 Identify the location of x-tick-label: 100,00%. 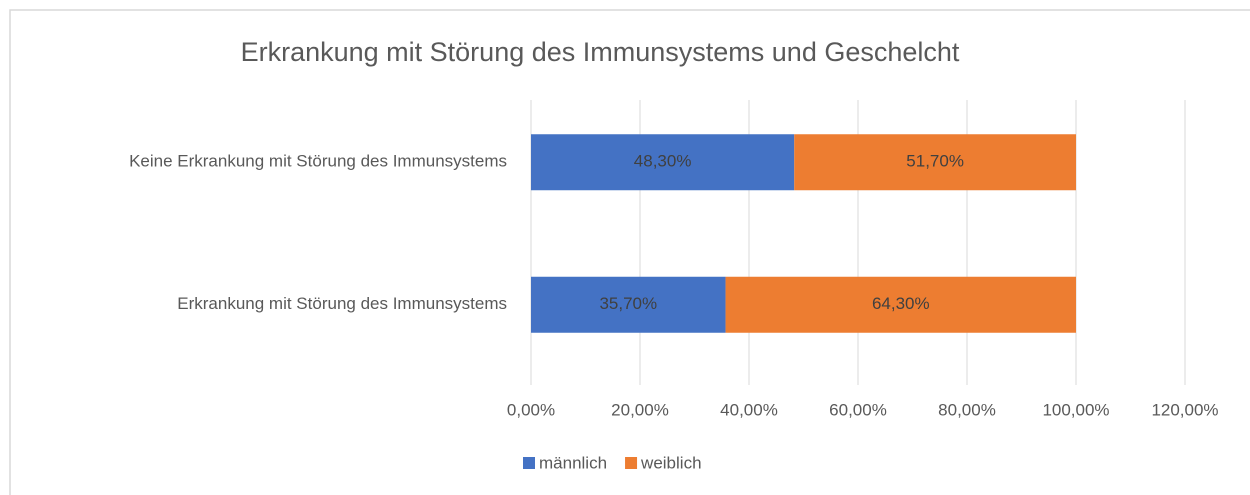
(1075, 409).